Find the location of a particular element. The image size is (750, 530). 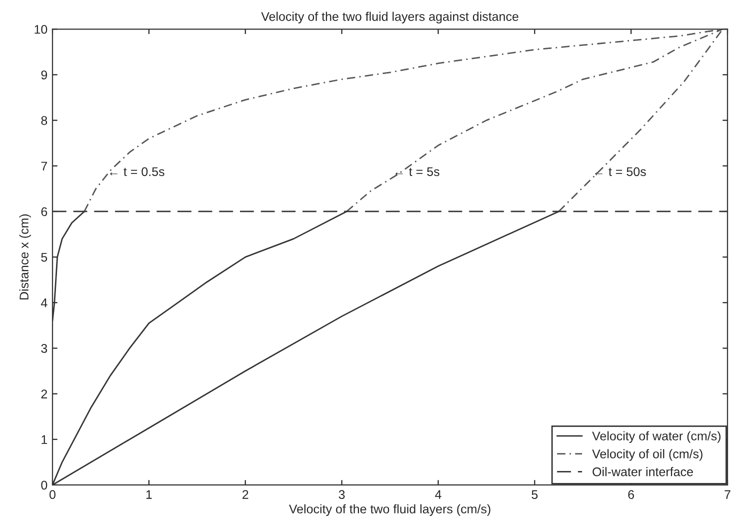

chart-title: Velocity of the two fluid layers against distance is located at coordinates (389, 18).